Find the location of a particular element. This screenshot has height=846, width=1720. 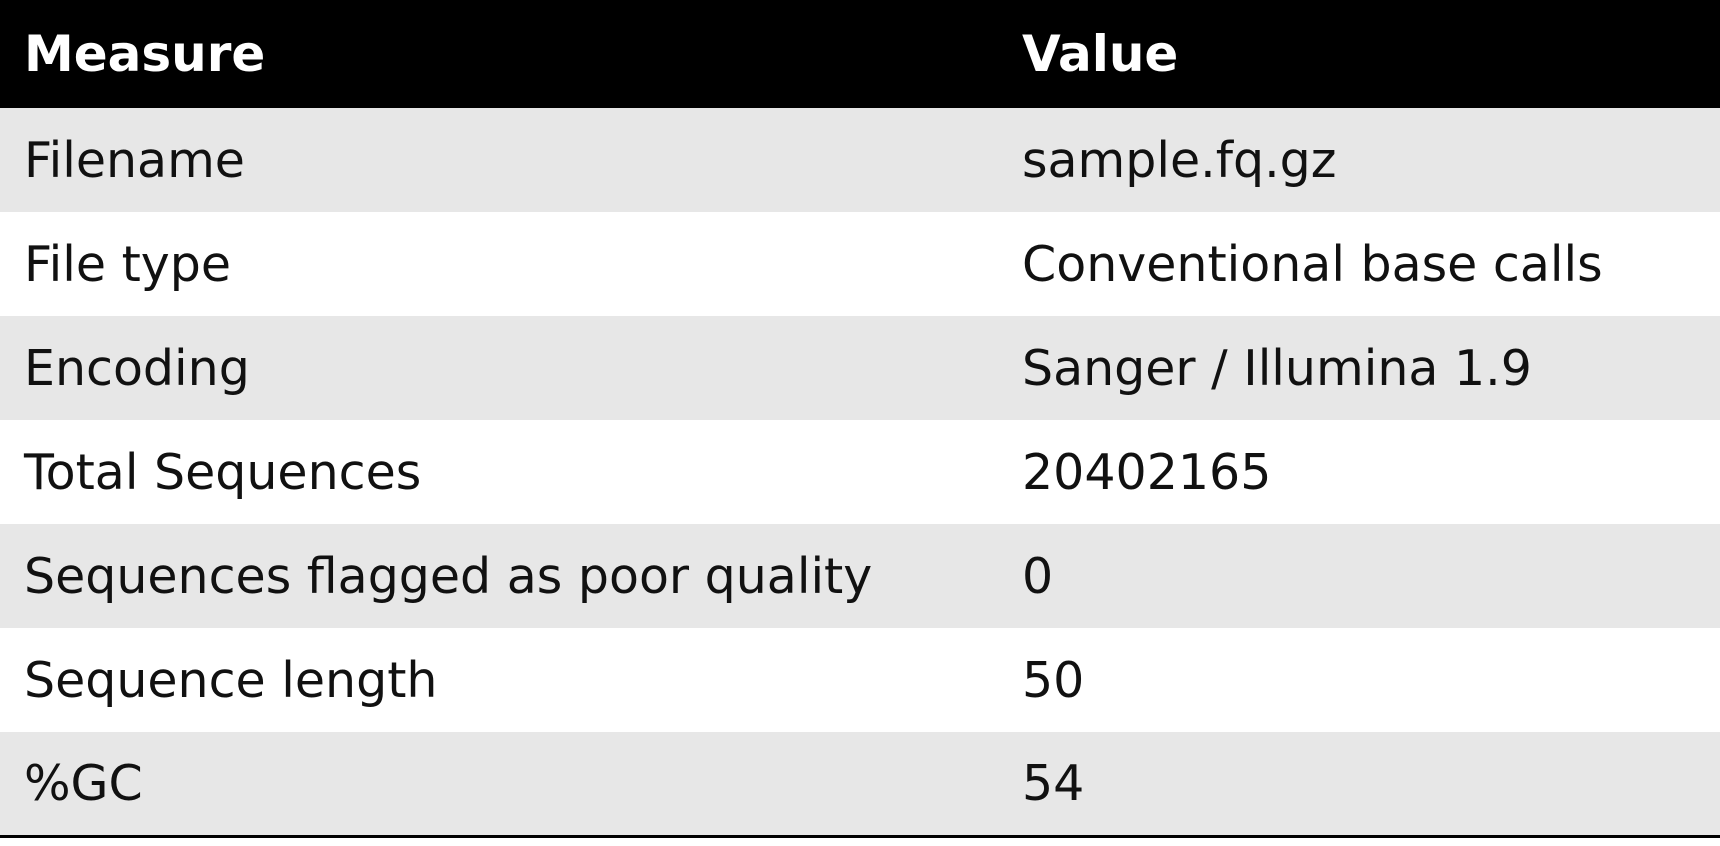

column-header-value: Value is located at coordinates (1100, 54).